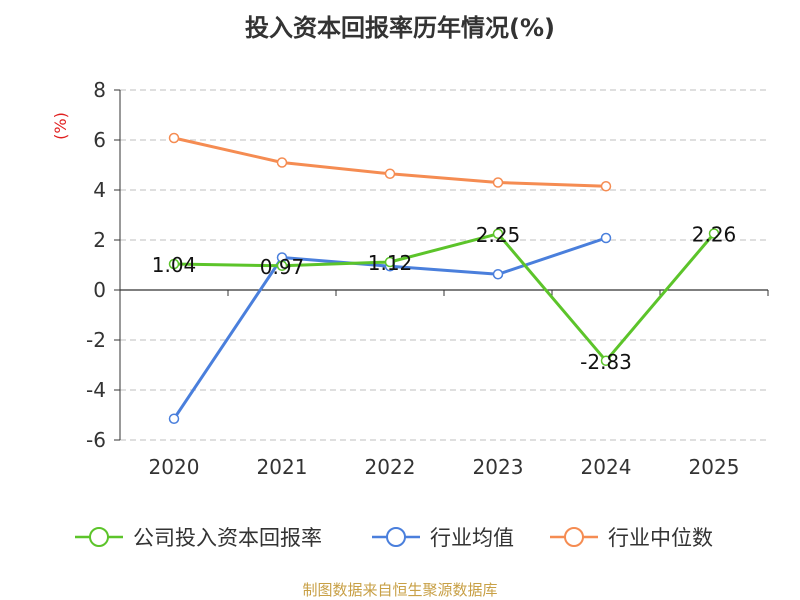 The height and width of the screenshot is (600, 800). I want to click on y-tick-label: -4, so click(96, 390).